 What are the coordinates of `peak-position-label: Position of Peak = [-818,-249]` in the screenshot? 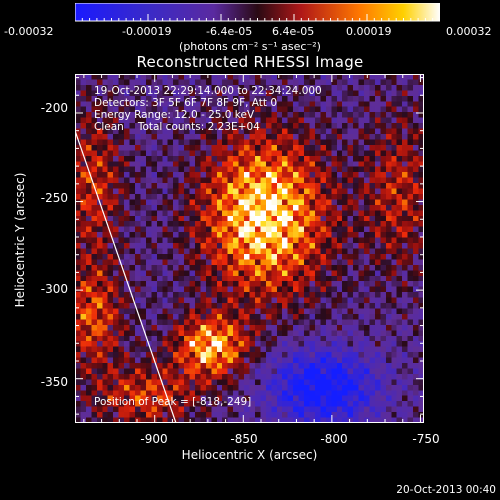 It's located at (173, 402).